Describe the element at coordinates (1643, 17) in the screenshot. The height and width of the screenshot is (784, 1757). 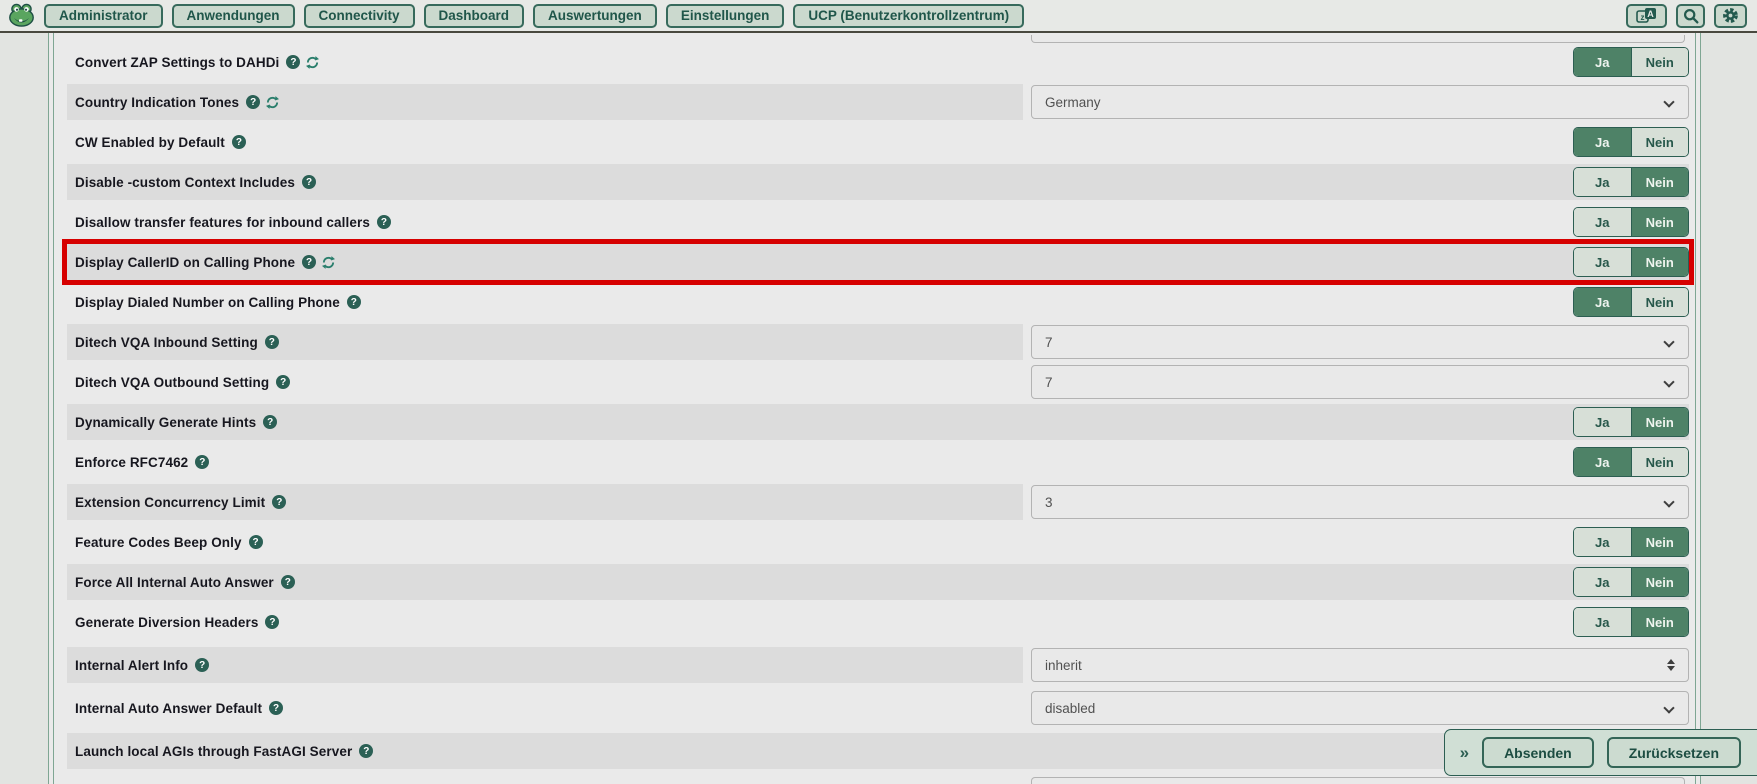
I see `svg-text: z` at that location.